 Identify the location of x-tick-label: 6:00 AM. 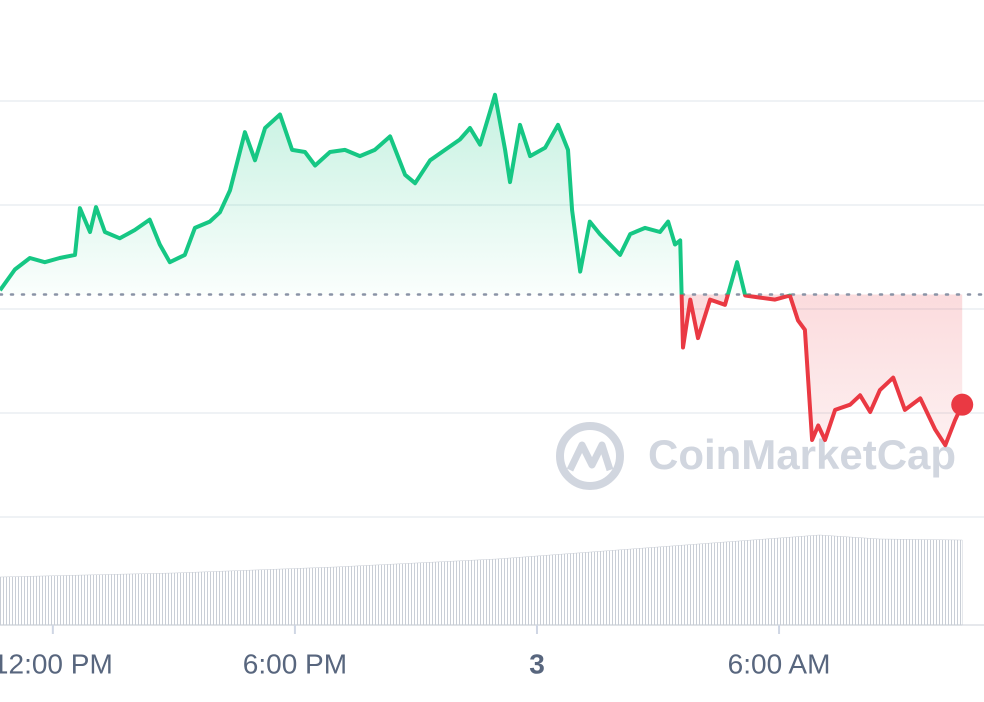
(779, 663).